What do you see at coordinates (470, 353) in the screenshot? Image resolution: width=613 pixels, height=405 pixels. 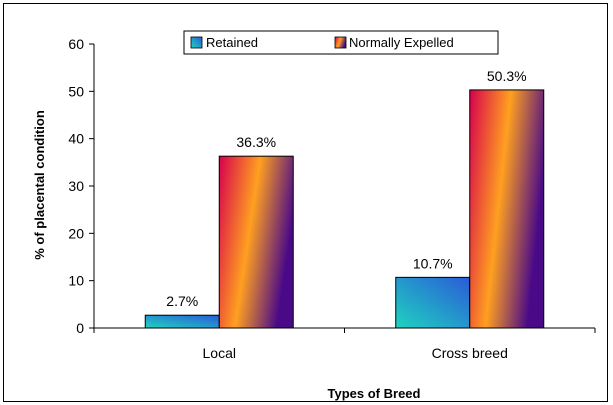 I see `x-tick-label: Cross breed` at bounding box center [470, 353].